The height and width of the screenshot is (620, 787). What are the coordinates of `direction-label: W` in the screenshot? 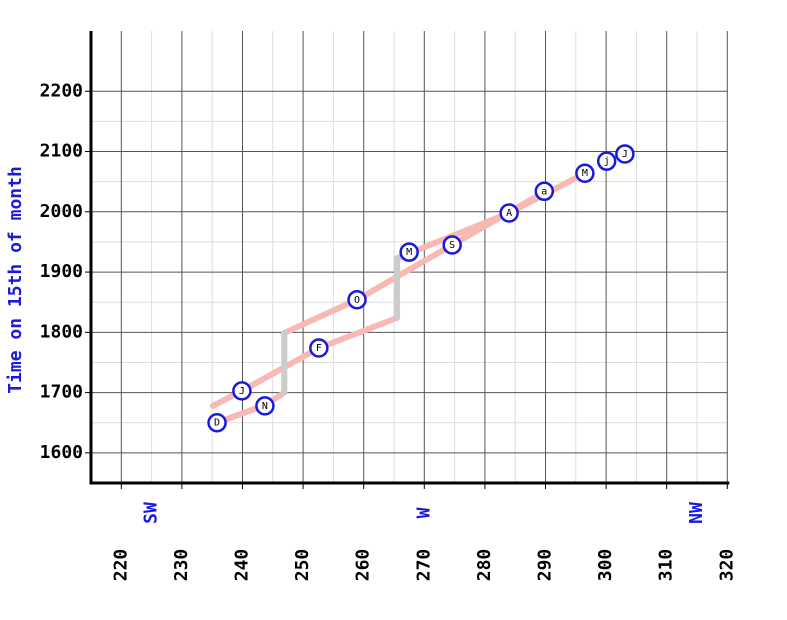 It's located at (423, 512).